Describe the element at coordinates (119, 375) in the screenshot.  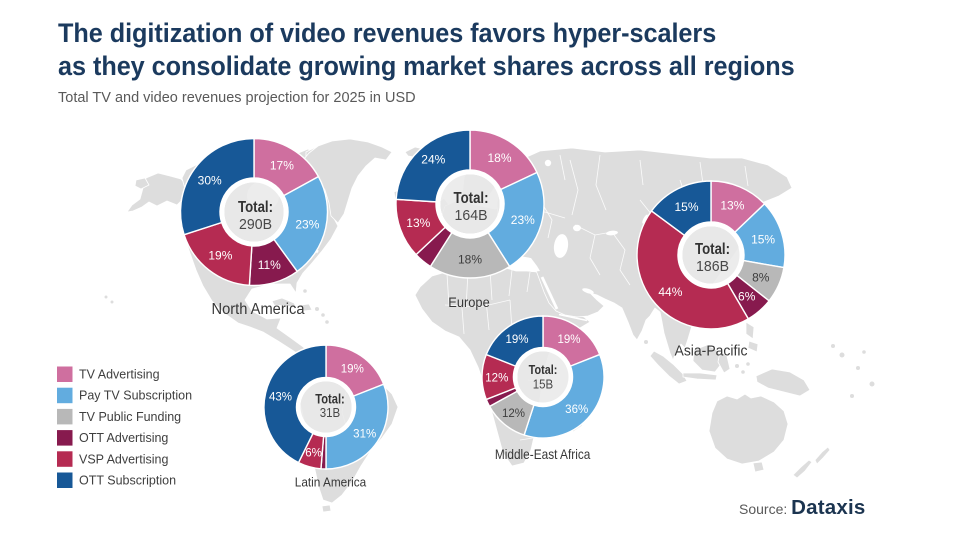
I see `svg-text: TV Advertising` at that location.